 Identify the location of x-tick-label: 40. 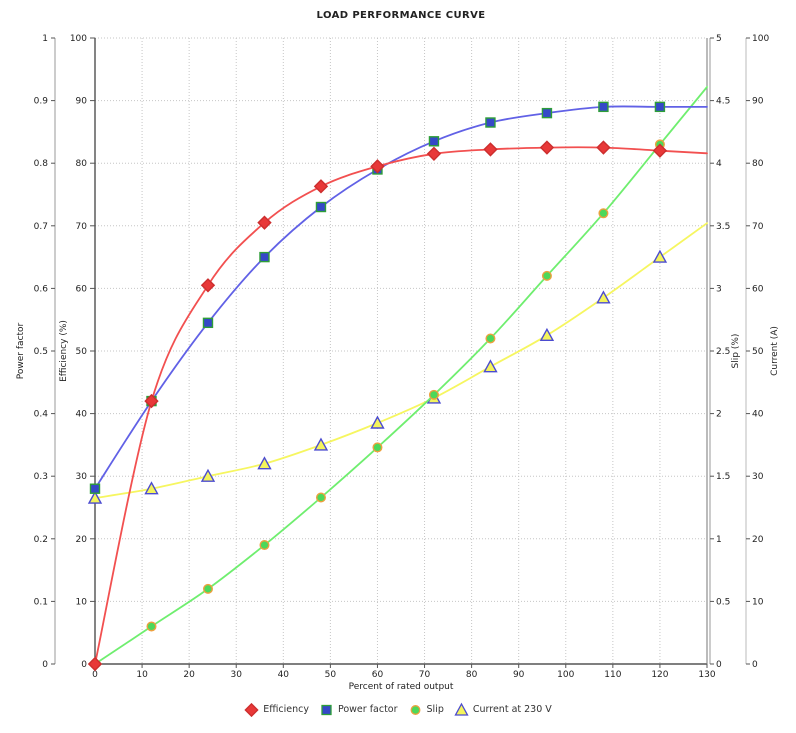
(284, 675).